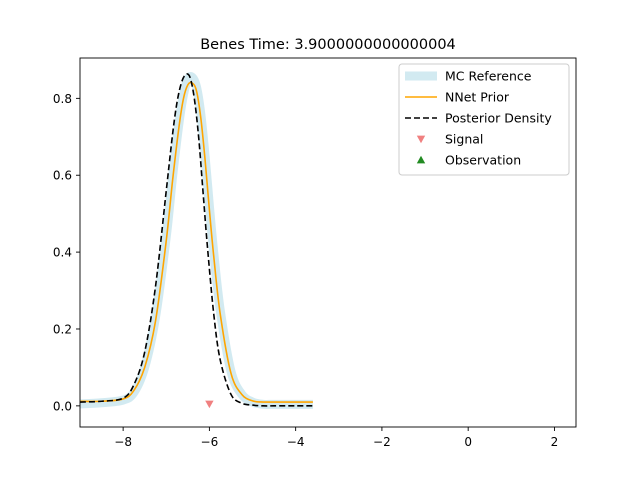 The image size is (640, 480). I want to click on marker-signal, so click(209, 404).